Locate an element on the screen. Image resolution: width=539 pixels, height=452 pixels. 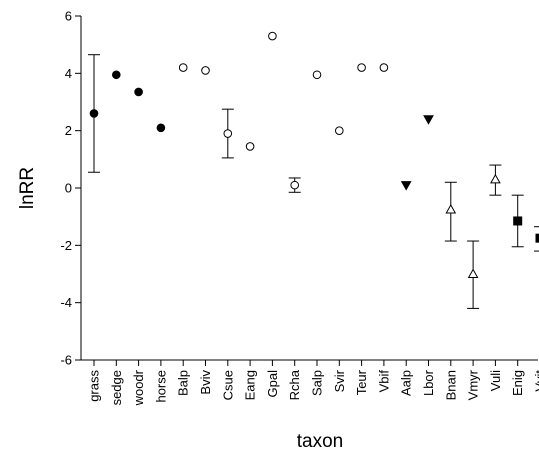
y-ticks: -6 -4 -2 0 2 4 6 is located at coordinates (70, 188).